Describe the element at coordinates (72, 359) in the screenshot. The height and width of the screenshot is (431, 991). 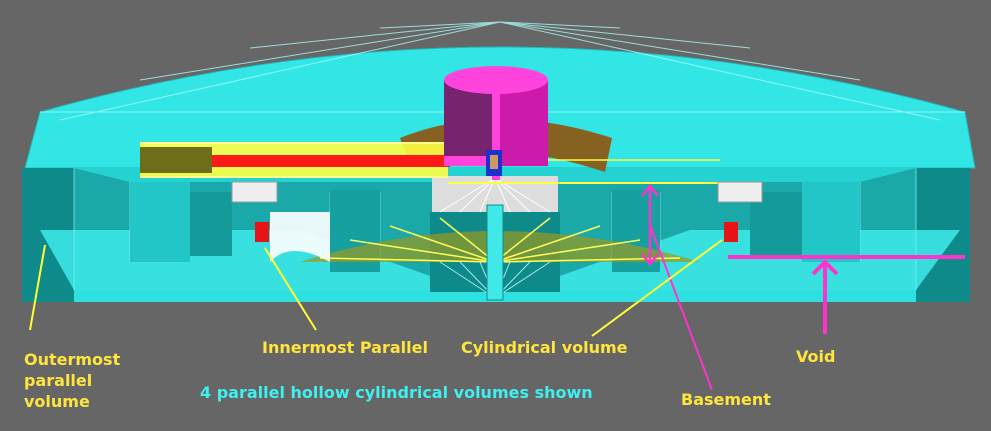
I see `label-outermost-line1: Outermost` at that location.